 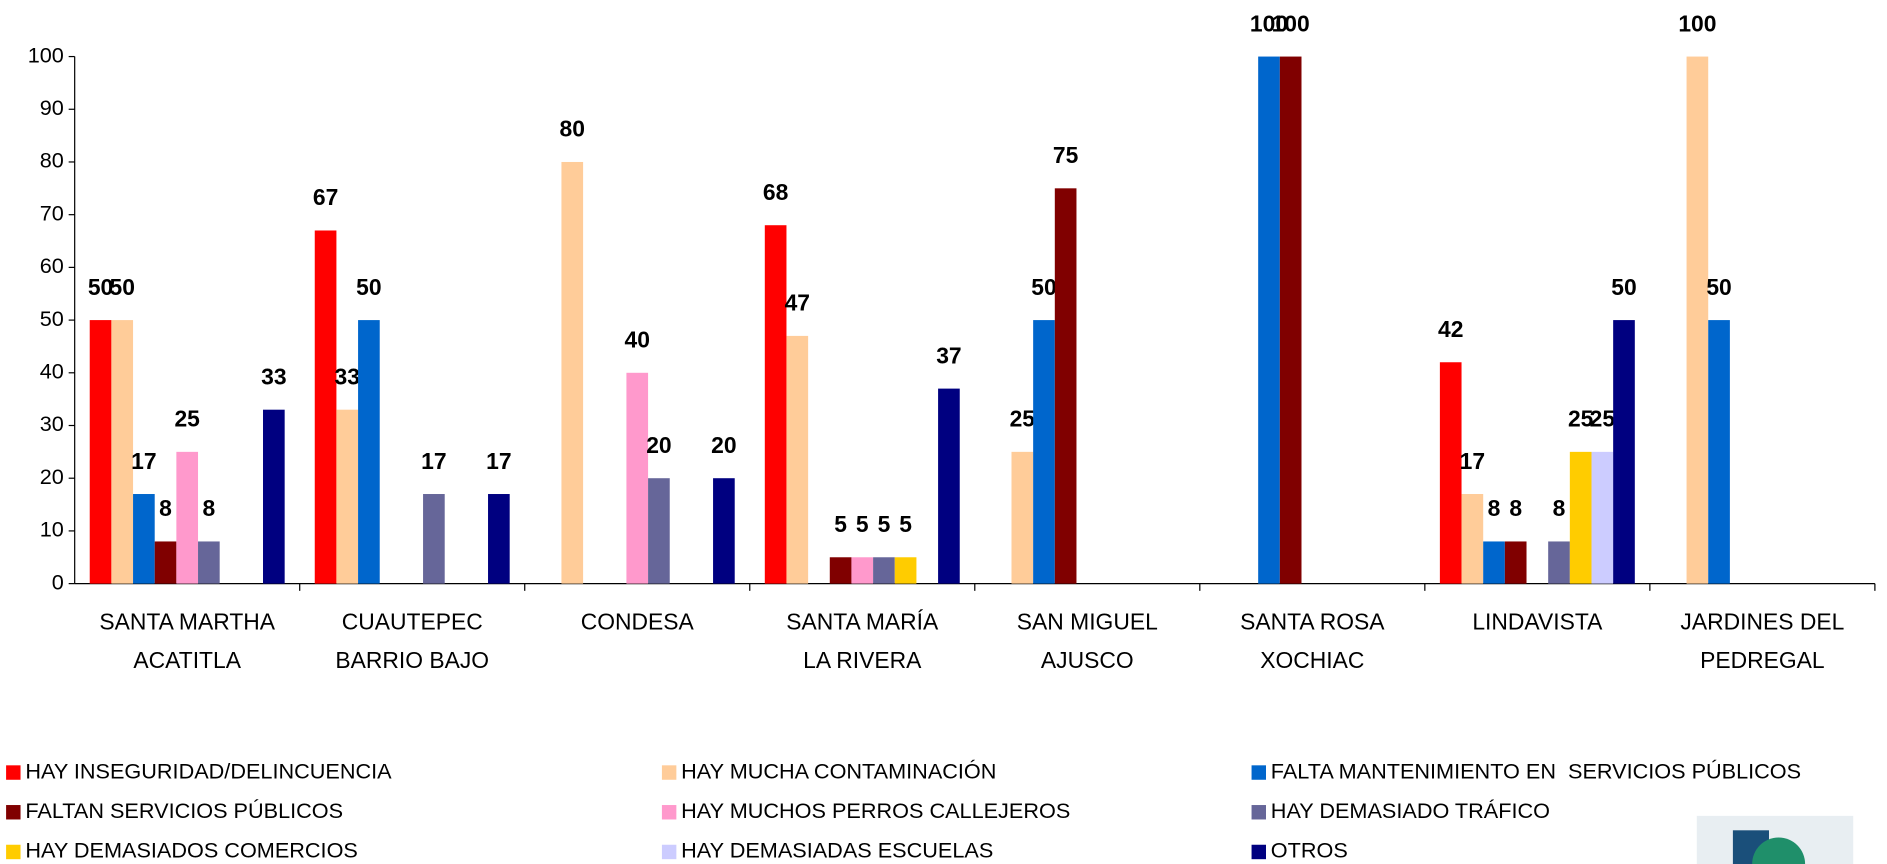 What do you see at coordinates (52, 160) in the screenshot?
I see `y-tick-label: 80` at bounding box center [52, 160].